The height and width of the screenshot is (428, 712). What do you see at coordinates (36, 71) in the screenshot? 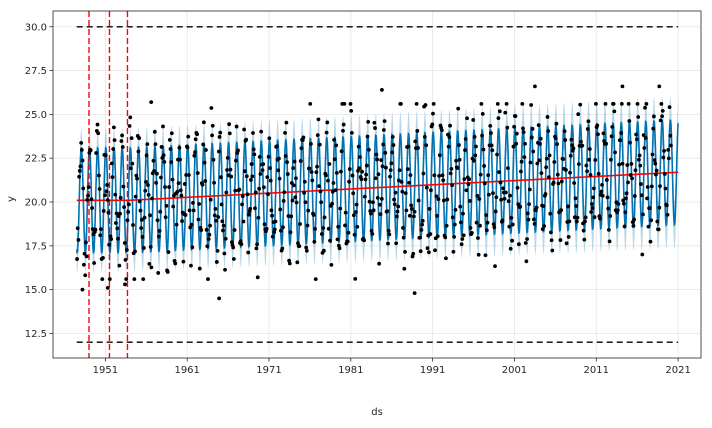
I see `y-tick-label: 27.5` at bounding box center [36, 71].